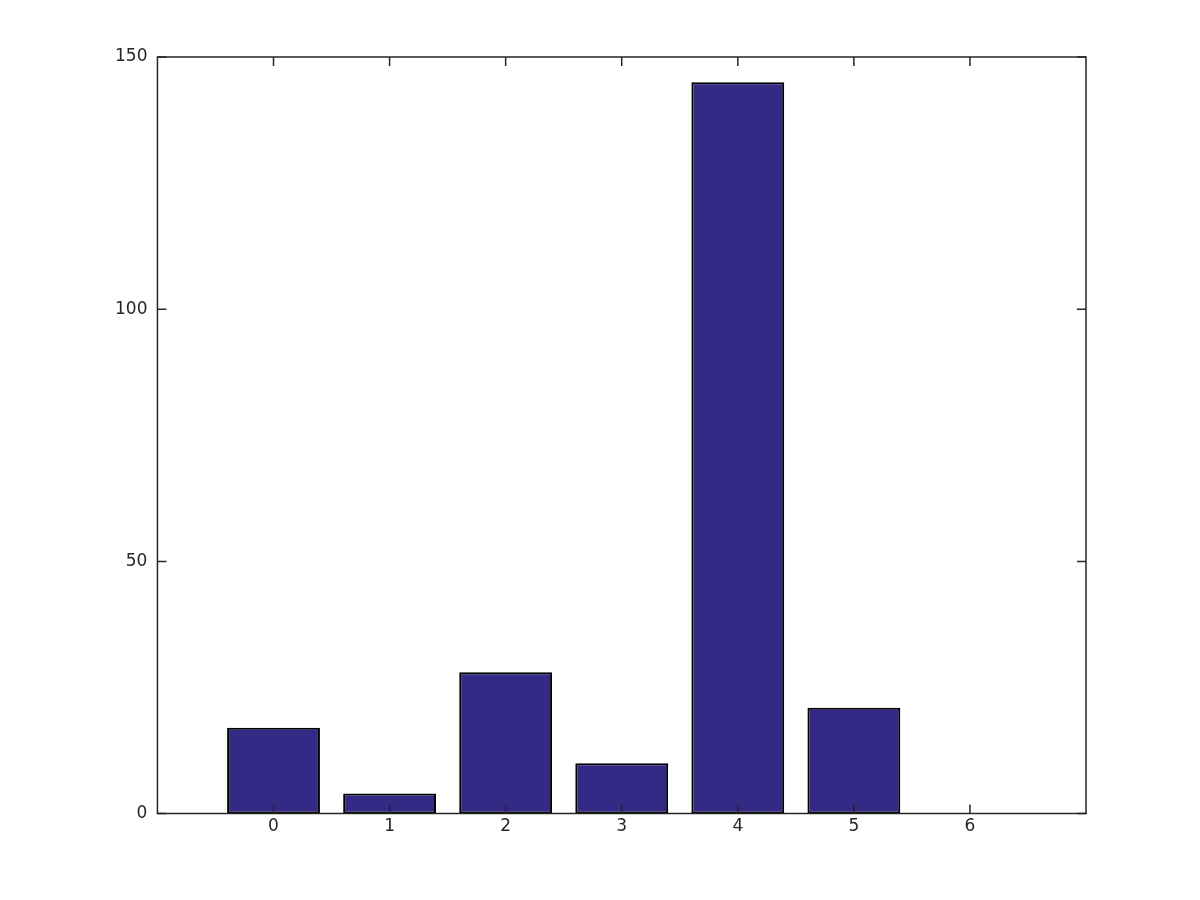 The image size is (1200, 900). Describe the element at coordinates (131, 55) in the screenshot. I see `y-tick-label: 150` at that location.